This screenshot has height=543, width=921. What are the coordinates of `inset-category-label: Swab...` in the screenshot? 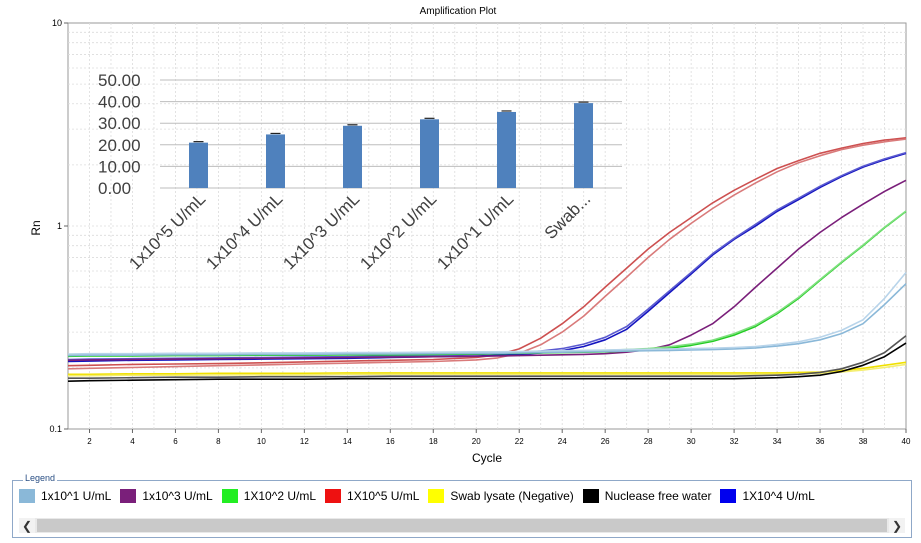 It's located at (568, 216).